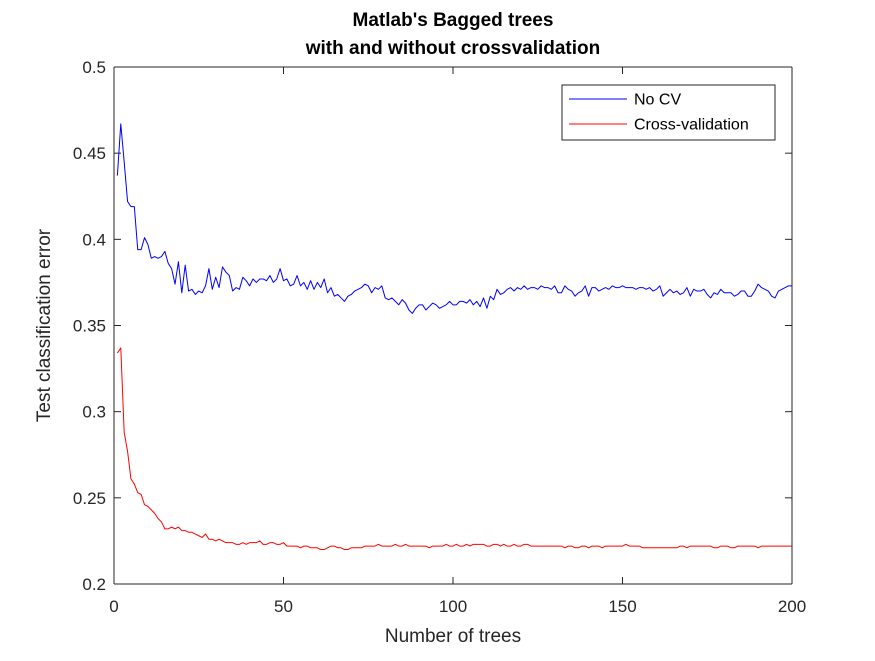  Describe the element at coordinates (691, 125) in the screenshot. I see `legend-label-cross-validation: Cross-validation` at that location.